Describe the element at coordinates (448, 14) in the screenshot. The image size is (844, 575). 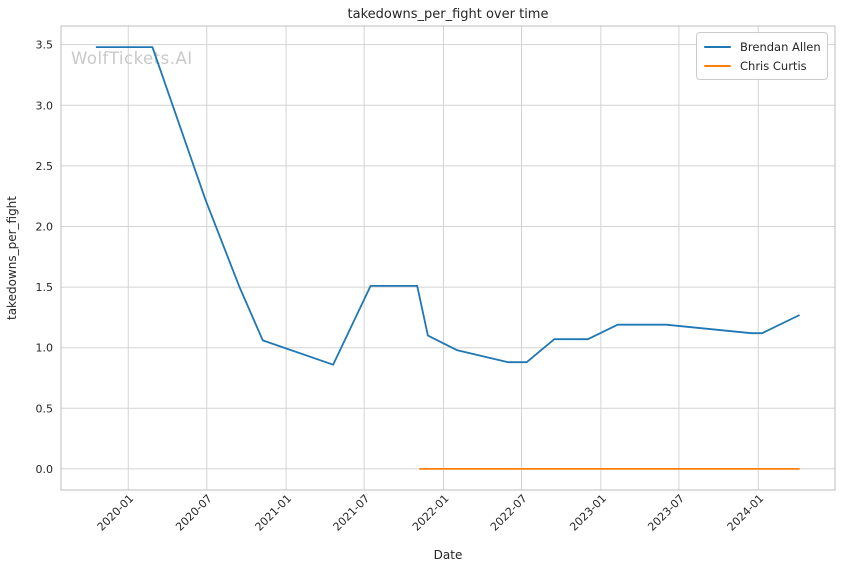
I see `chart-title: takedowns_per_fight over time` at that location.